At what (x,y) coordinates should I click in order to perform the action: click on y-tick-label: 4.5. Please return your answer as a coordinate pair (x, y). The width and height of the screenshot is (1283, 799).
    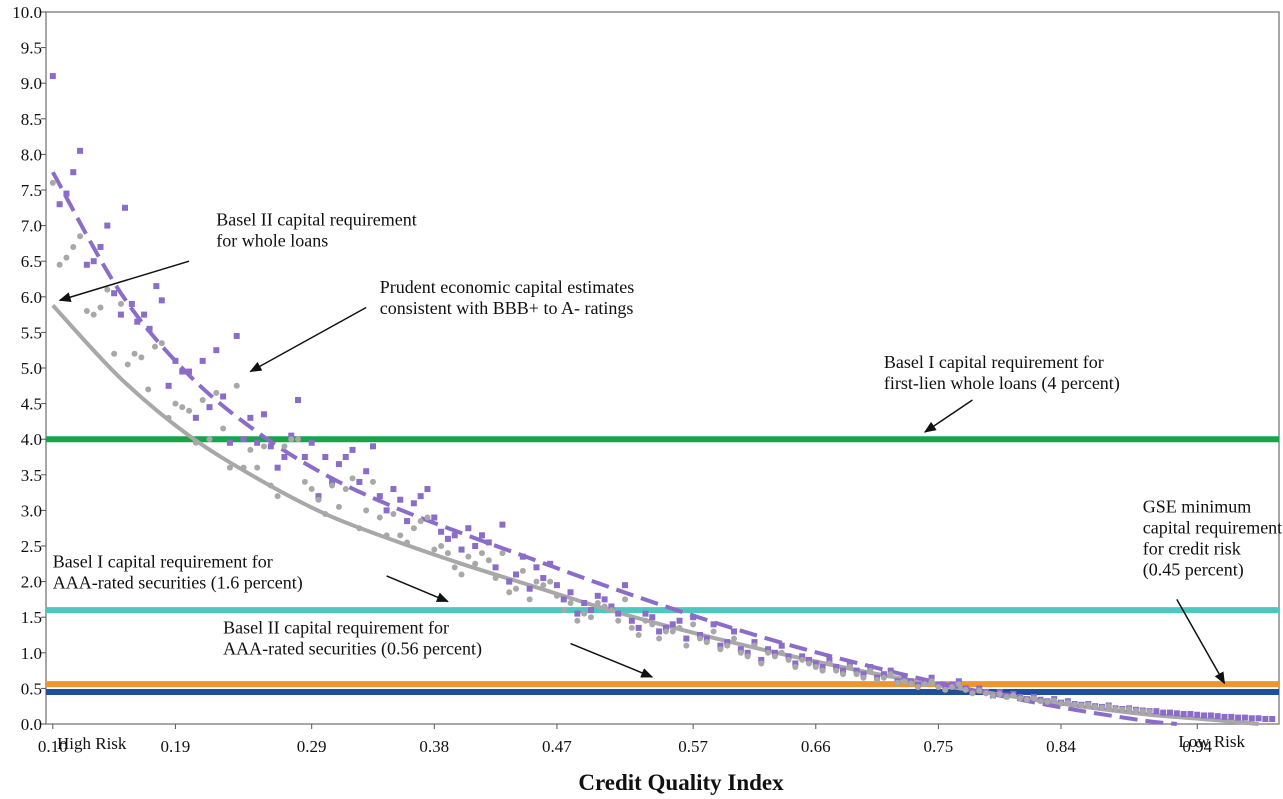
    Looking at the image, I should click on (31, 404).